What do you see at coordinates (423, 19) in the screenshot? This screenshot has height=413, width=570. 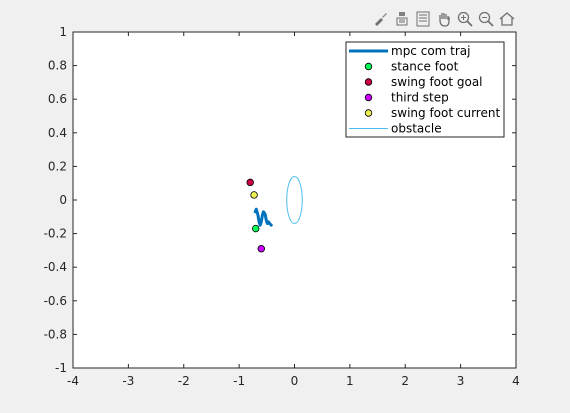 I see `legend-toggle-icon` at bounding box center [423, 19].